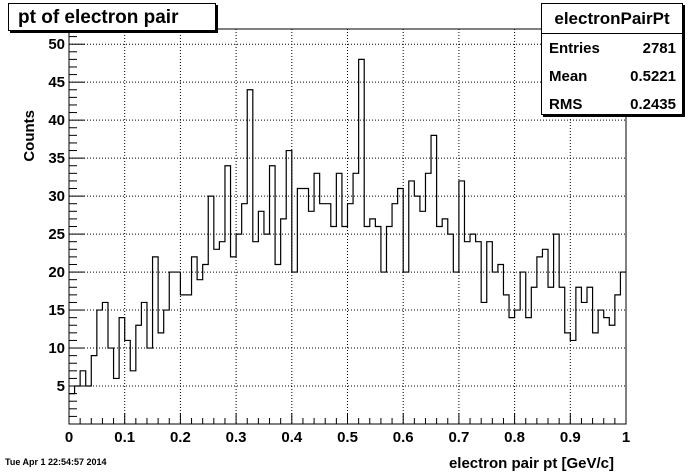  Describe the element at coordinates (124, 437) in the screenshot. I see `x-tick-label: 0.1` at that location.